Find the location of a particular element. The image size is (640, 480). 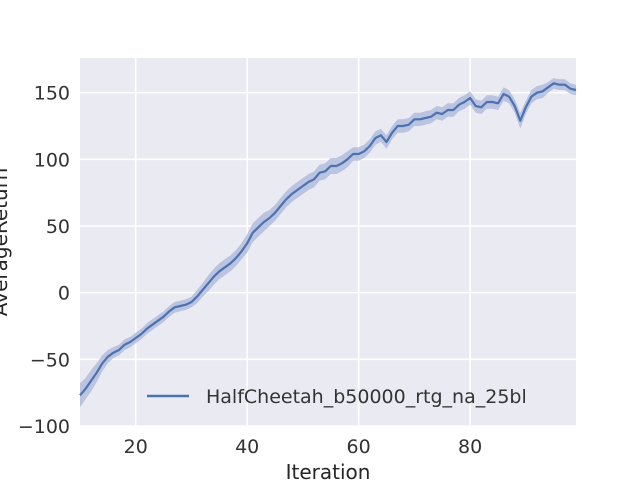

legend: HalfCheetah_b50000_rtg_na_25bl is located at coordinates (337, 397).